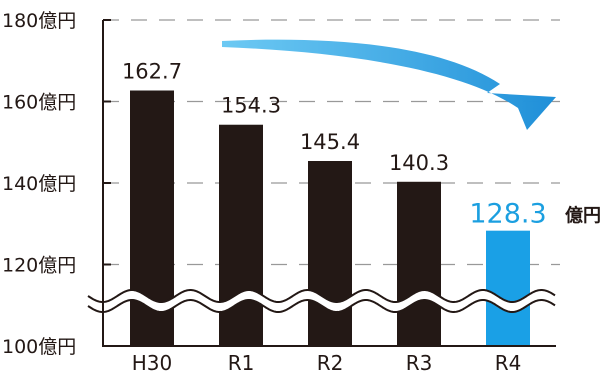  What do you see at coordinates (321, 296) in the screenshot?
I see `axis-break-line-top` at bounding box center [321, 296].